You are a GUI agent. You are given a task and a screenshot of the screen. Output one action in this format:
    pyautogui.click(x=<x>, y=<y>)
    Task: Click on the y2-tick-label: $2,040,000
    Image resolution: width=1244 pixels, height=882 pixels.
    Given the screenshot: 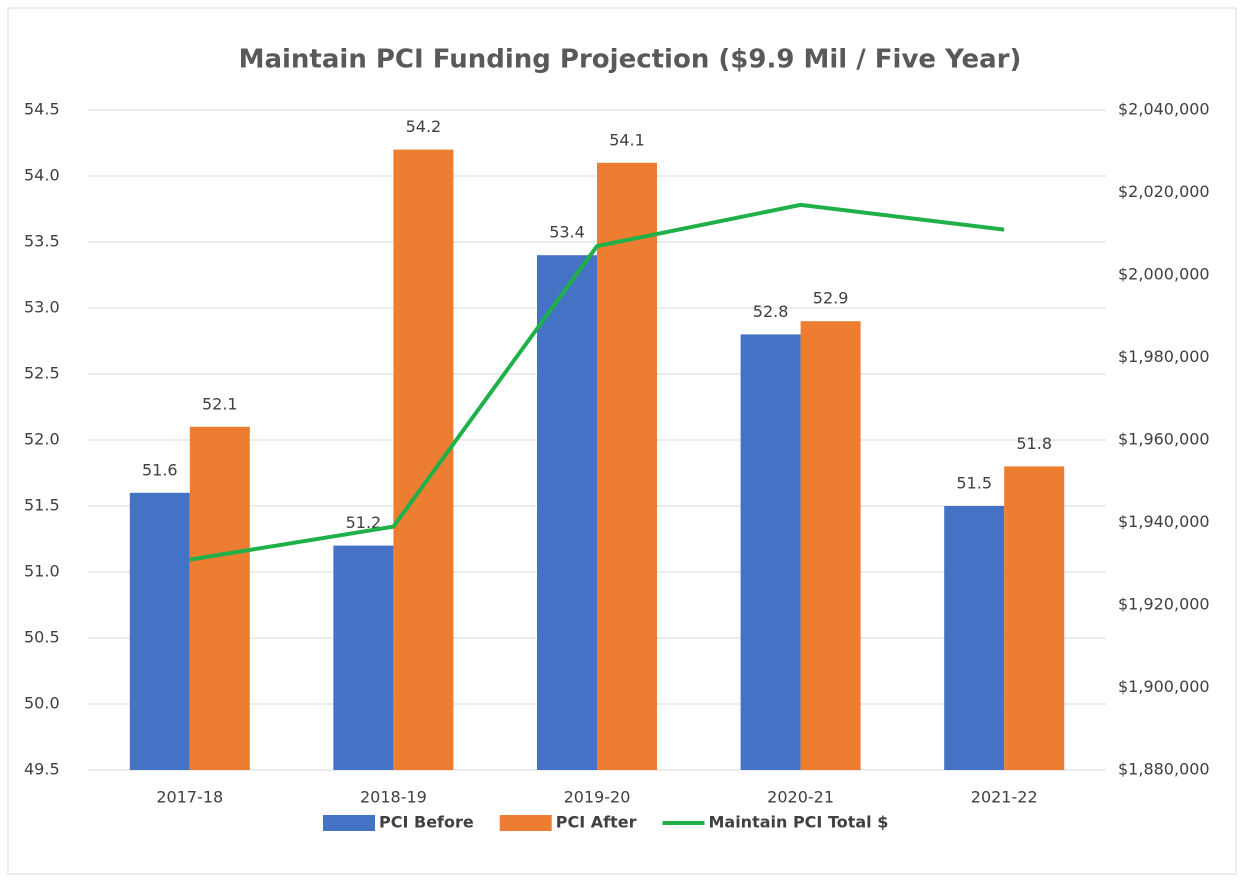 What is the action you would take?
    pyautogui.click(x=1164, y=109)
    